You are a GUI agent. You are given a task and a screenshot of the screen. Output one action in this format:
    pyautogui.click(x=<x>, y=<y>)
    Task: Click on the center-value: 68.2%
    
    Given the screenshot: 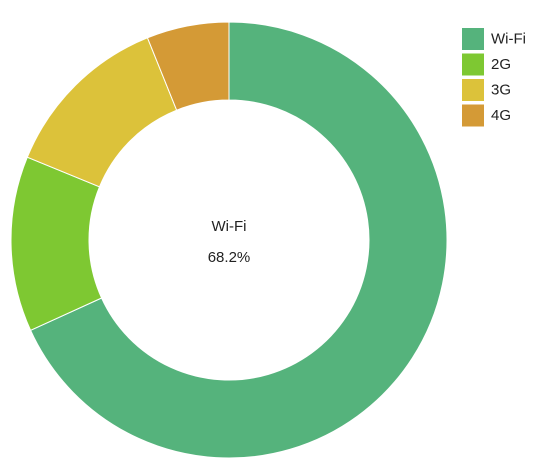 What is the action you would take?
    pyautogui.click(x=229, y=257)
    